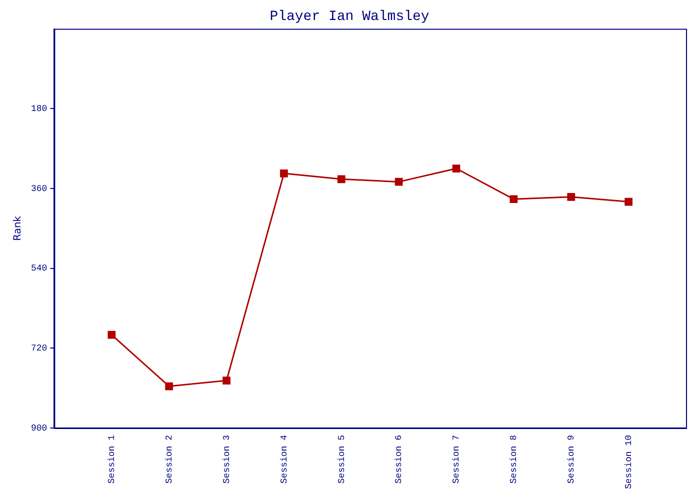 This screenshot has height=500, width=700. I want to click on x-tick-label: Session 6, so click(399, 459).